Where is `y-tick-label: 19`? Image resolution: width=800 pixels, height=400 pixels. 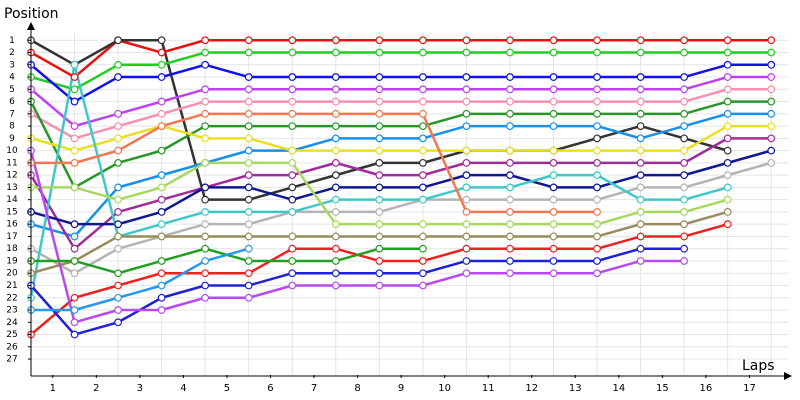 y-tick-label: 19 is located at coordinates (12, 261).